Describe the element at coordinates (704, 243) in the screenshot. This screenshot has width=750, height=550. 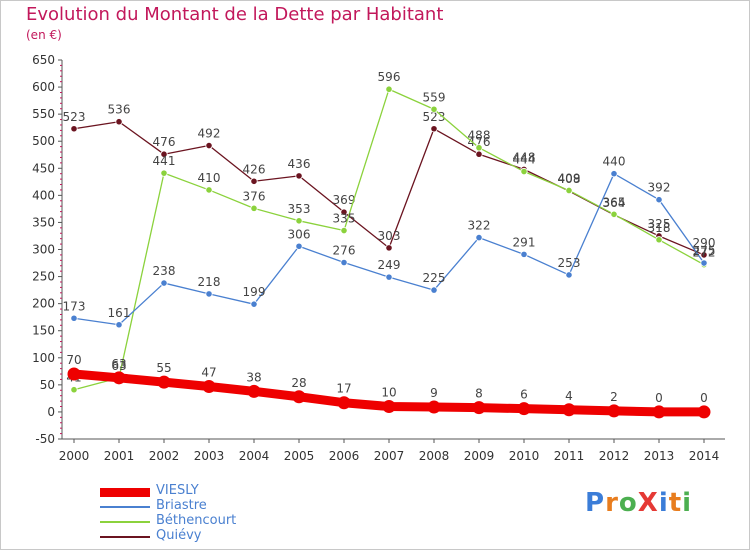
I see `data-label: 290` at that location.